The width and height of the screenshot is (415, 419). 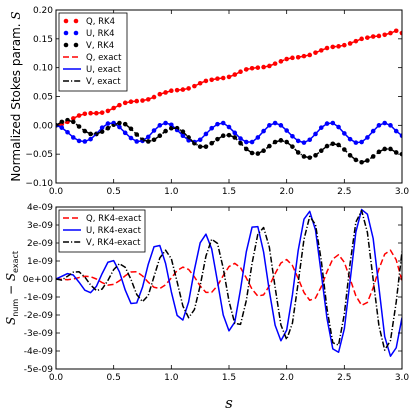 I want to click on bottom-y-tick-label: -3e-09, so click(x=38, y=334).